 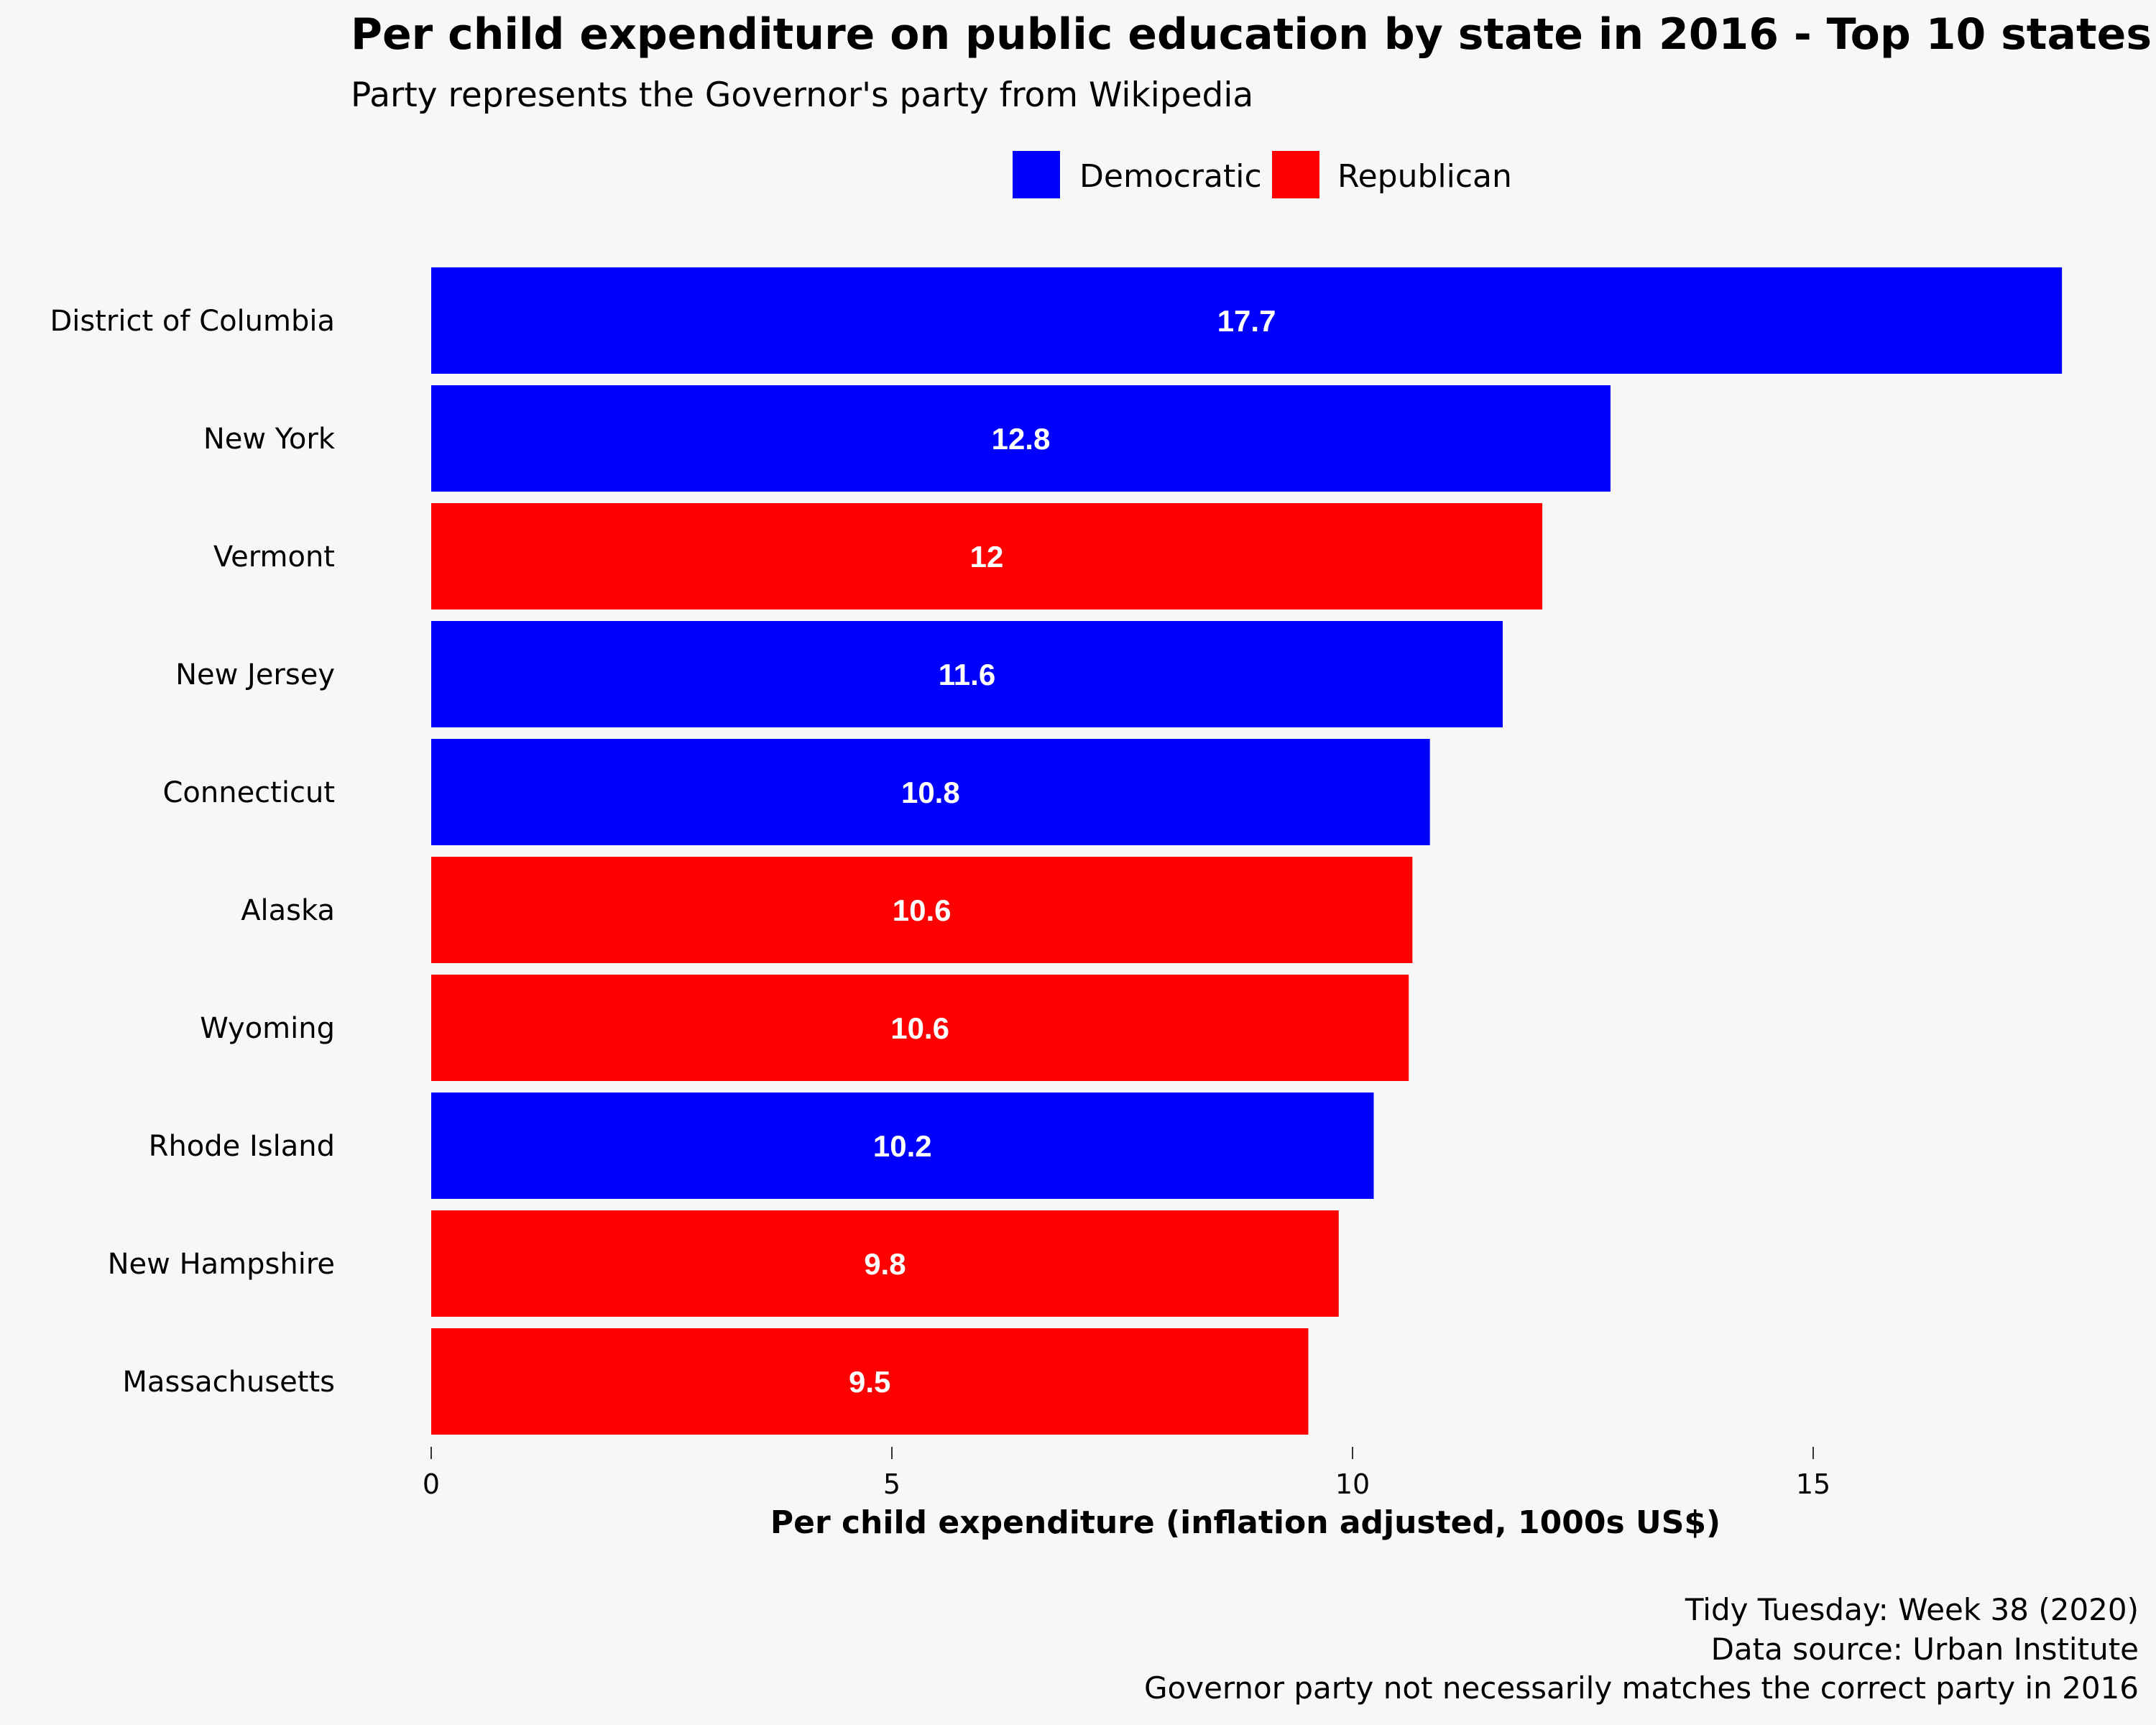 What do you see at coordinates (288, 910) in the screenshot?
I see `category-label-alaska: Alaska` at bounding box center [288, 910].